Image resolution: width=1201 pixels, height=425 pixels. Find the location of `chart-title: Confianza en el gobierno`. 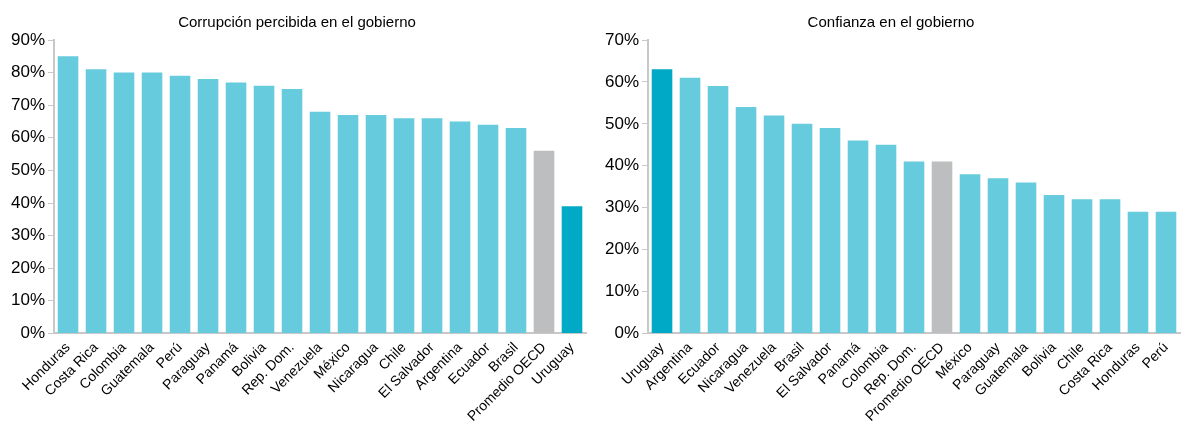

chart-title: Confianza en el gobierno is located at coordinates (891, 22).